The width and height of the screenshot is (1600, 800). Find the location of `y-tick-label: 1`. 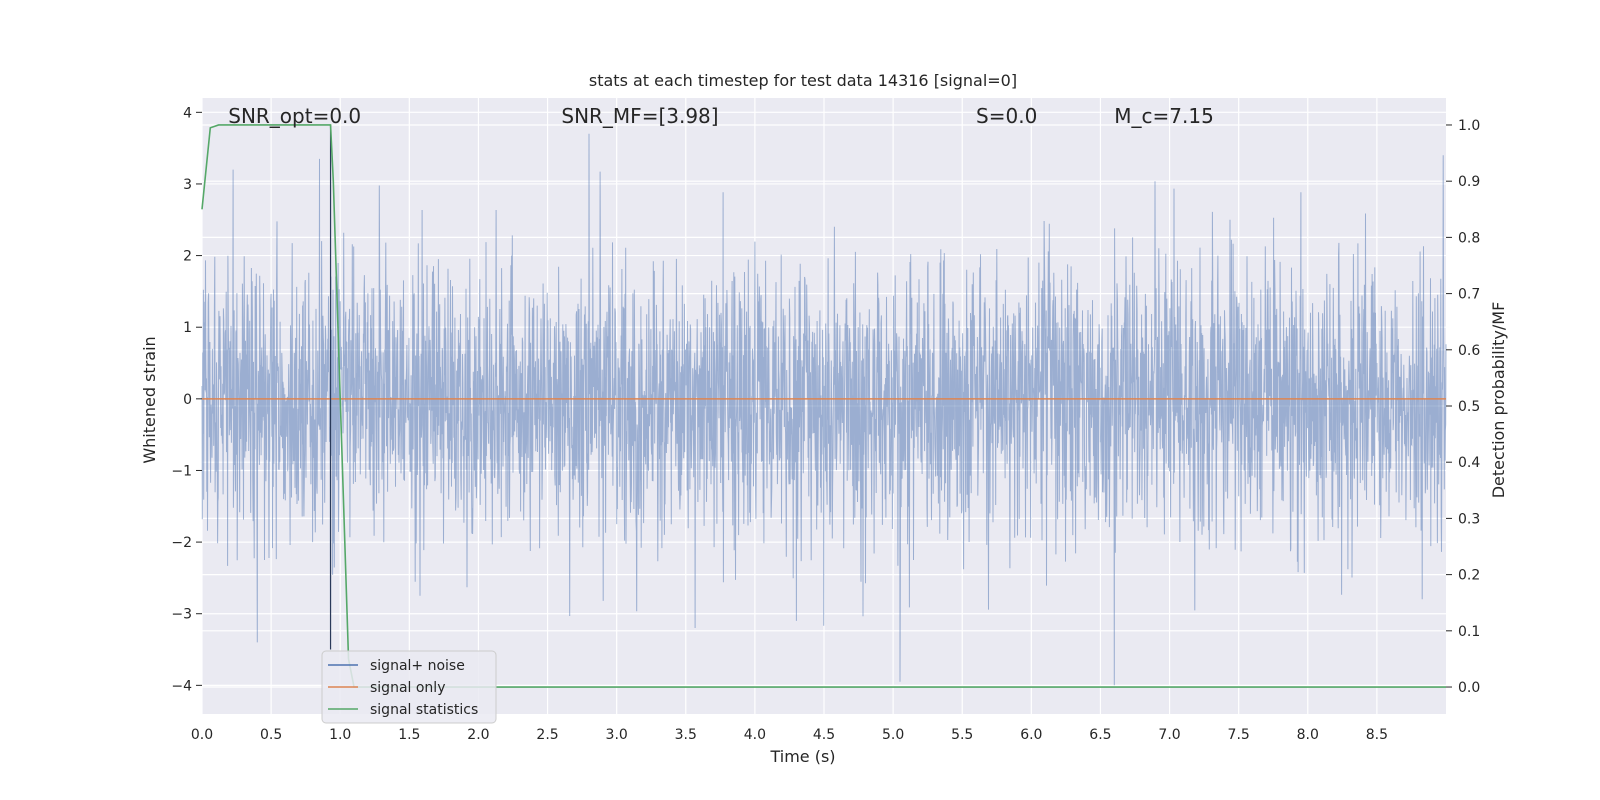

y-tick-label: 1 is located at coordinates (187, 328).